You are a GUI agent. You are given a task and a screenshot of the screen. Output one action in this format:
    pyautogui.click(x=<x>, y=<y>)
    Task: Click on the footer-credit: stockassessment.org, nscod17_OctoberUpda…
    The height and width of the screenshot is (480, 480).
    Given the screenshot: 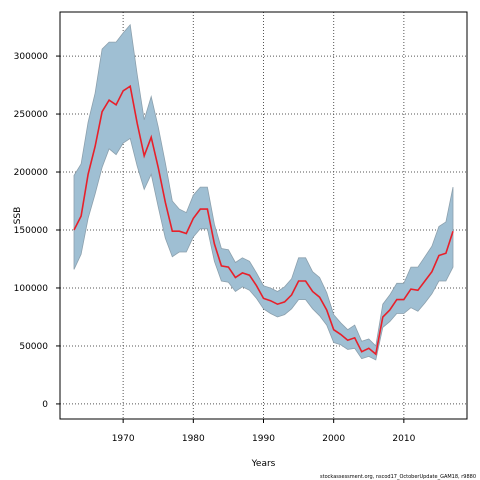 What is the action you would take?
    pyautogui.click(x=398, y=477)
    